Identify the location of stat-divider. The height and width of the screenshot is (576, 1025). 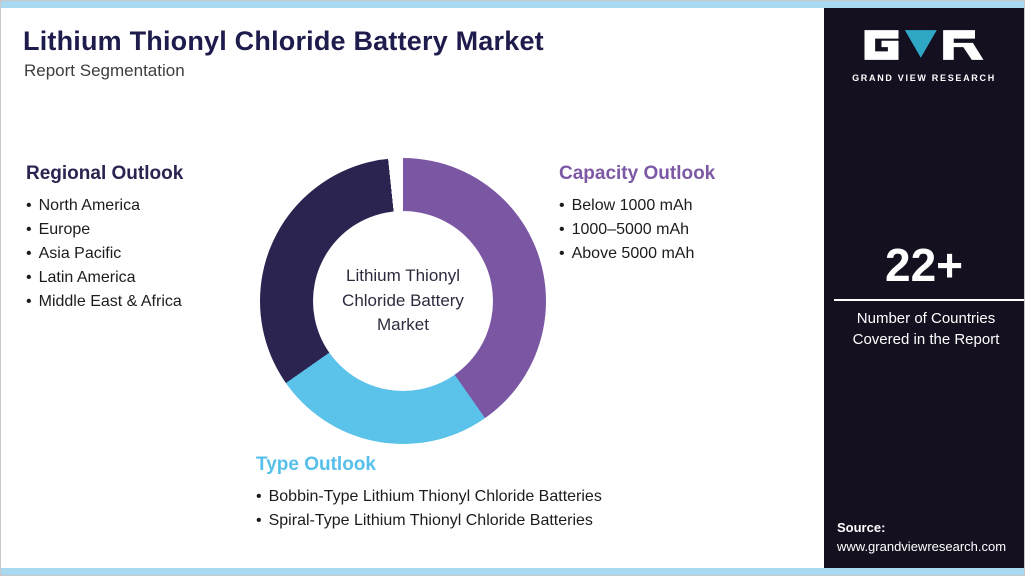
(929, 300).